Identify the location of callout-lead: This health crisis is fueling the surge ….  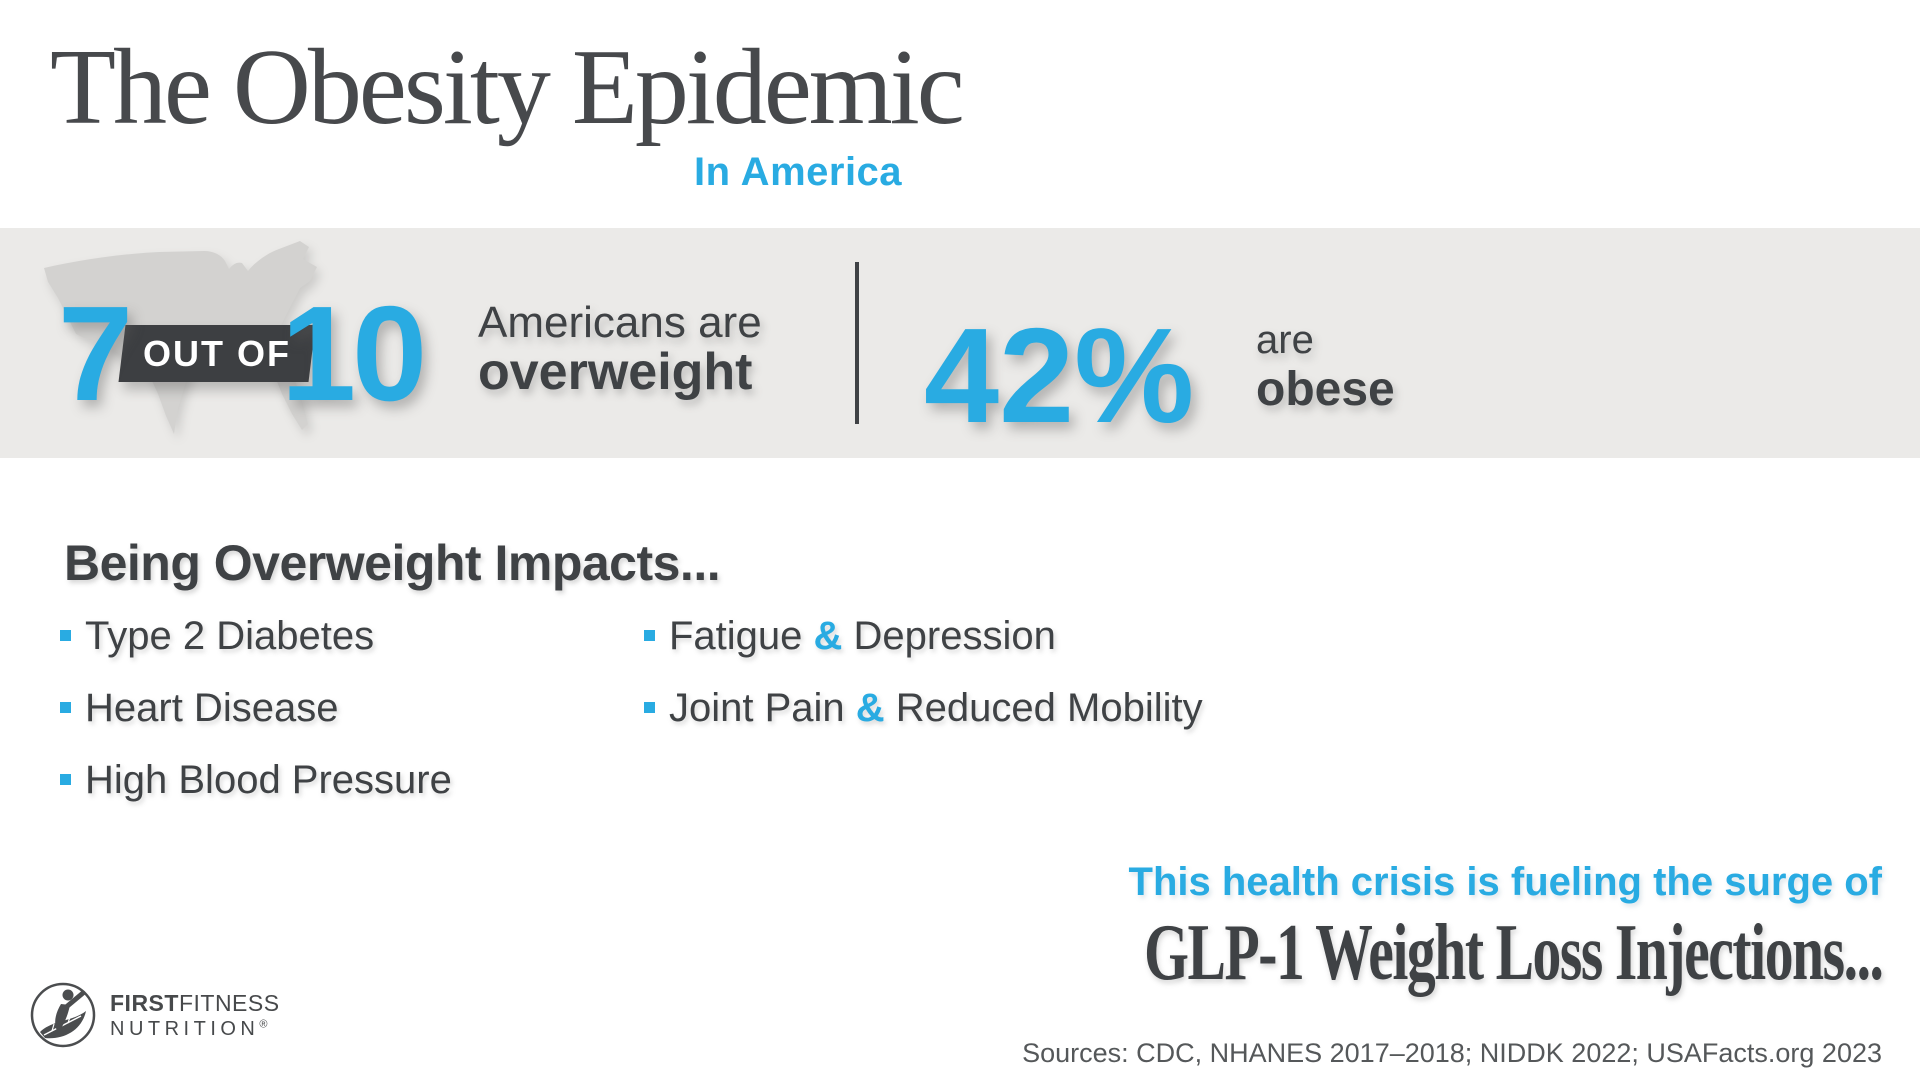
(1505, 882).